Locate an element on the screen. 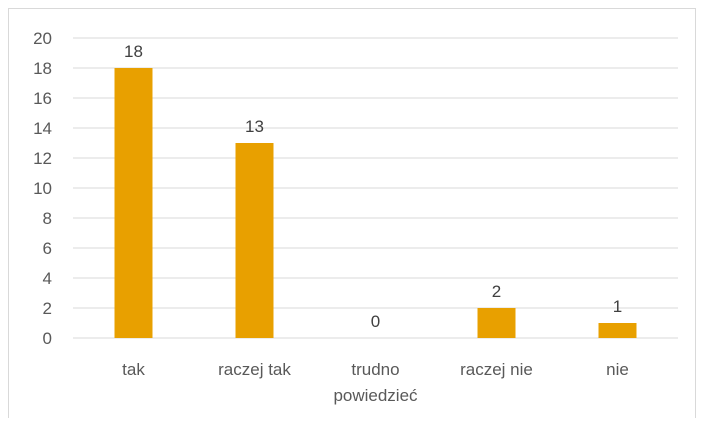 Image resolution: width=701 pixels, height=421 pixels. x-category-label: raczej tak is located at coordinates (254, 369).